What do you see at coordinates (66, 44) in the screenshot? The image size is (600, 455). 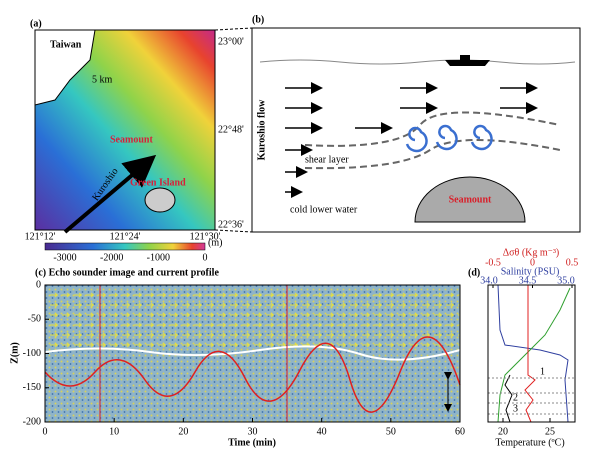 I see `place-label: Taiwan` at bounding box center [66, 44].